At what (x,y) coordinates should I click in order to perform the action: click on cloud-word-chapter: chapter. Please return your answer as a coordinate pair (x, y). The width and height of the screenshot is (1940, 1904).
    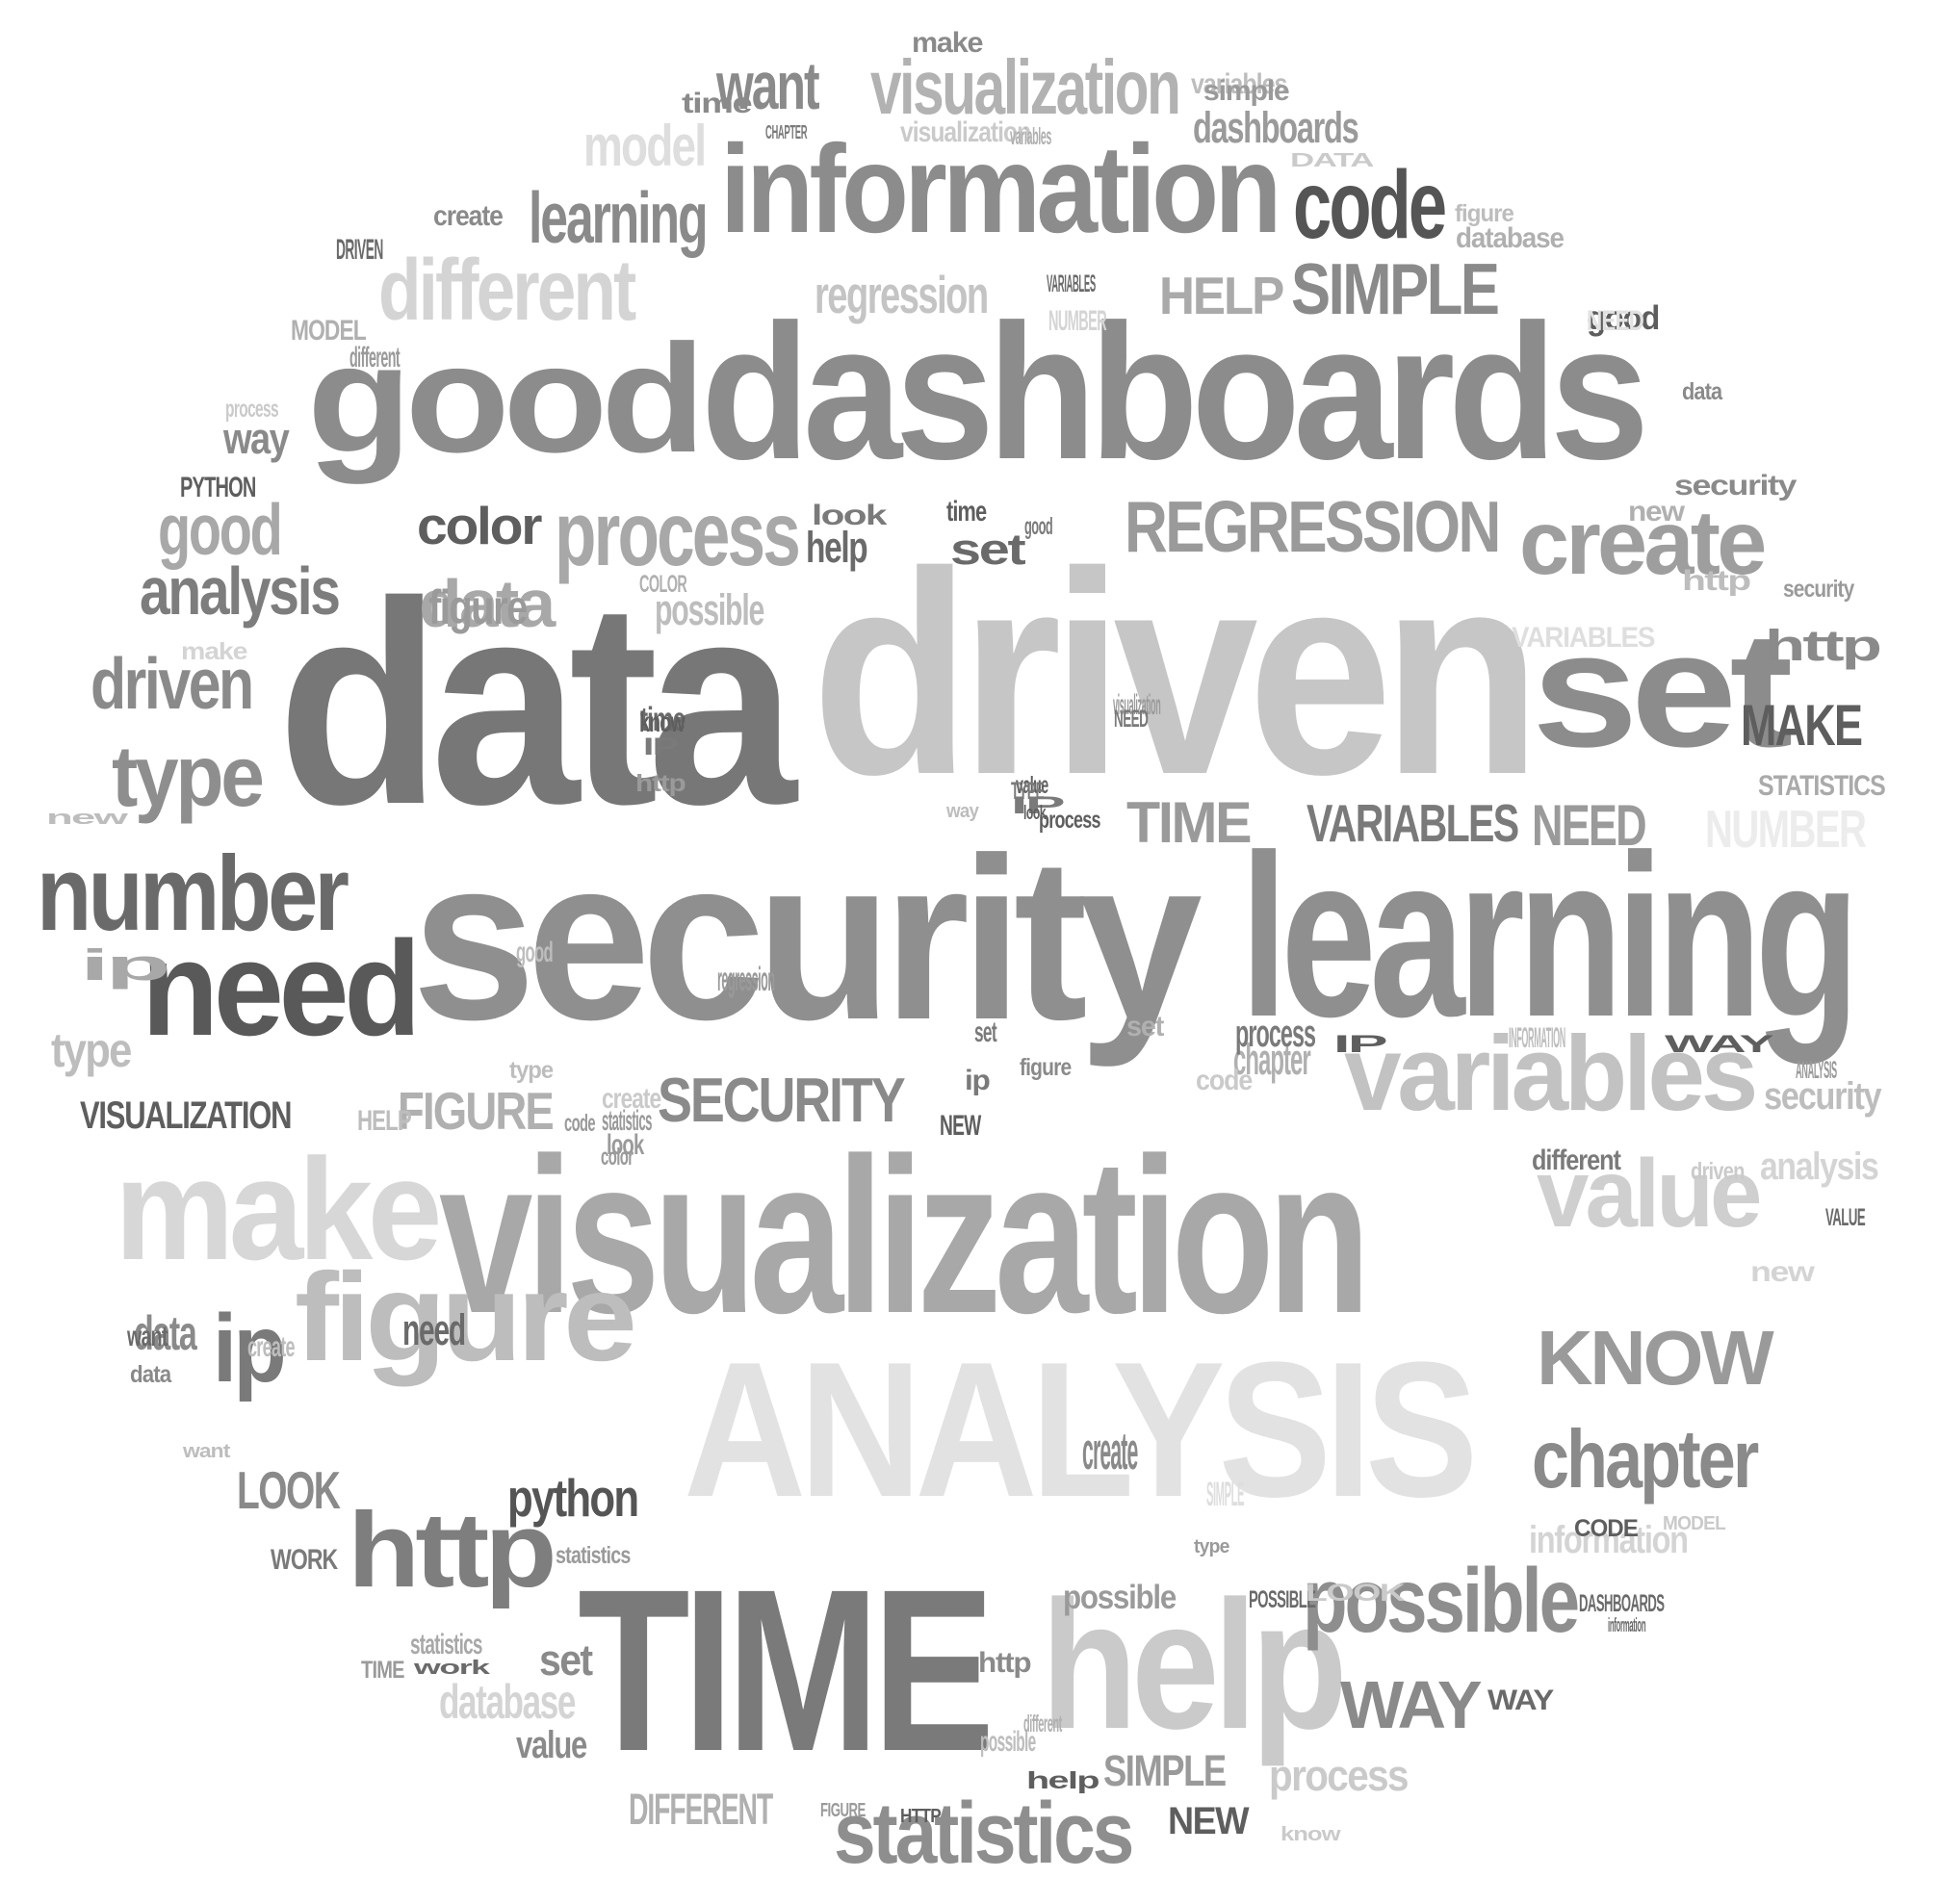
    Looking at the image, I should click on (1272, 1059).